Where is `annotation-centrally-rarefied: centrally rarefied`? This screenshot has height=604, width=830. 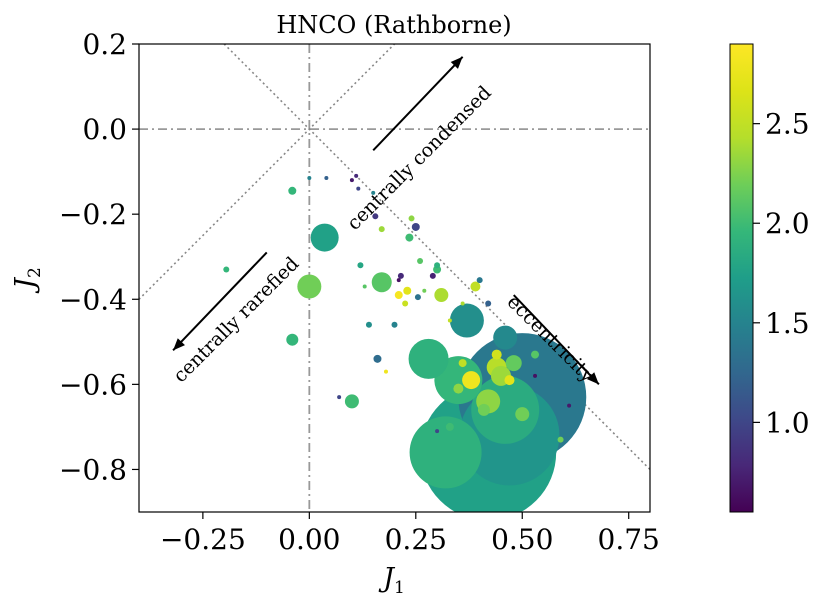
annotation-centrally-rarefied: centrally rarefied is located at coordinates (236, 320).